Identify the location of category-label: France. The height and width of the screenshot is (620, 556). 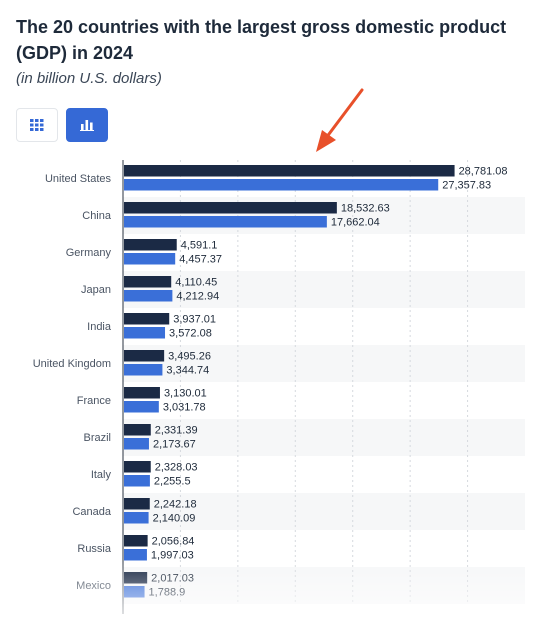
(94, 401).